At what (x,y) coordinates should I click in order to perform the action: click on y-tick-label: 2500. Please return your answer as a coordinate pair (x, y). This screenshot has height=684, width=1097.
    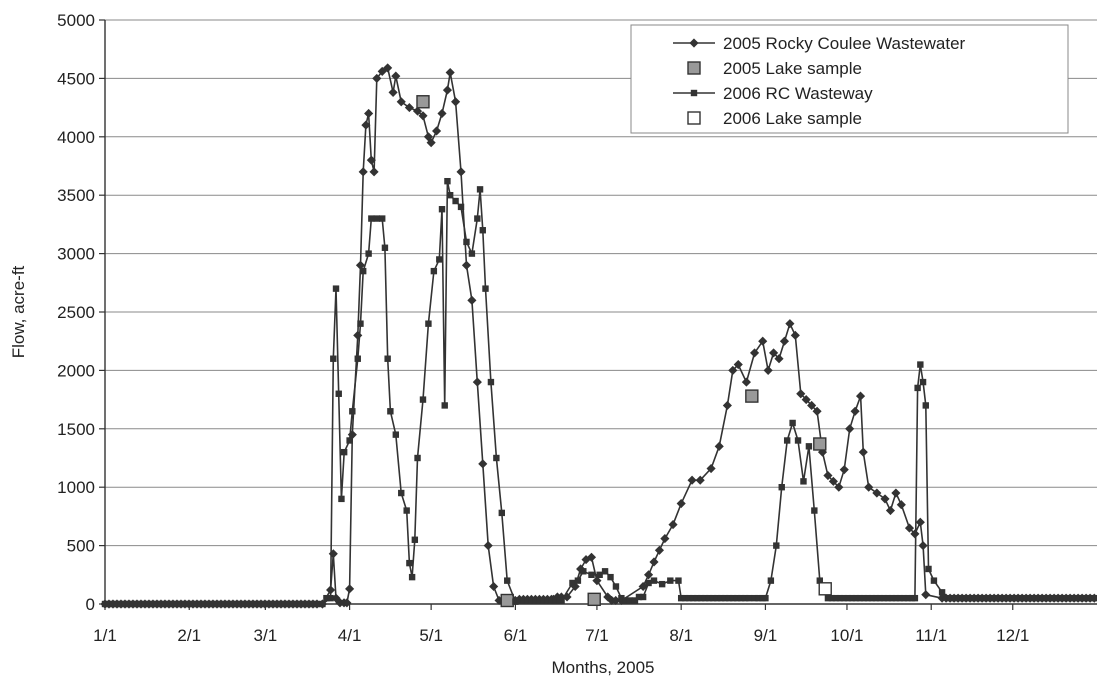
    Looking at the image, I should click on (76, 312).